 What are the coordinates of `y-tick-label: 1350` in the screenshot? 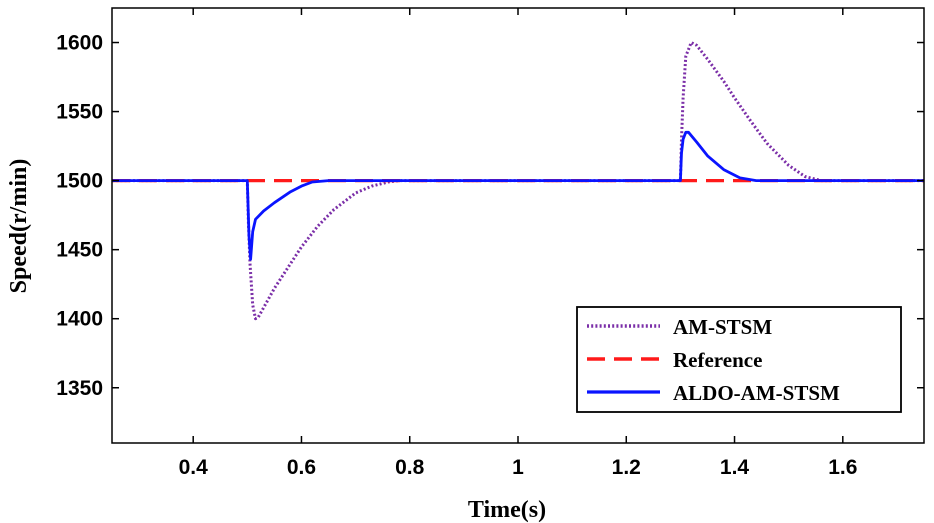 It's located at (79, 388).